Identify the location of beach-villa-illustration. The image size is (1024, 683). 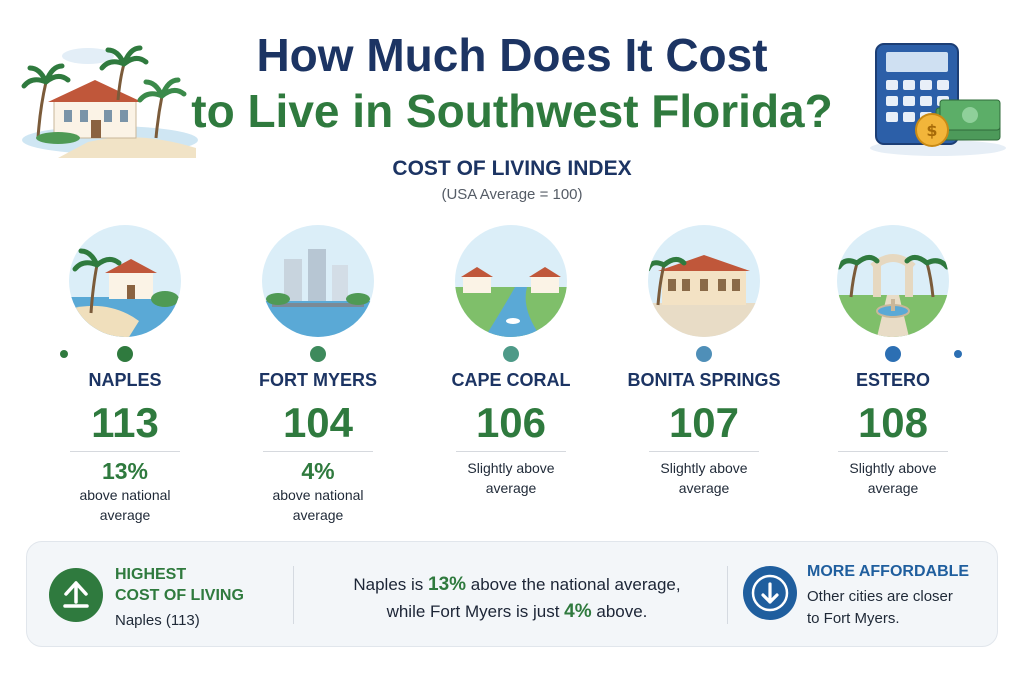
(108, 98).